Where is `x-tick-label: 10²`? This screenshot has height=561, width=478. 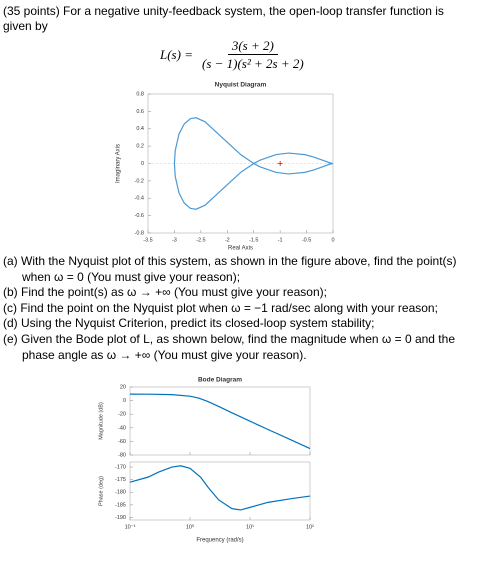
x-tick-label: 10² is located at coordinates (310, 527).